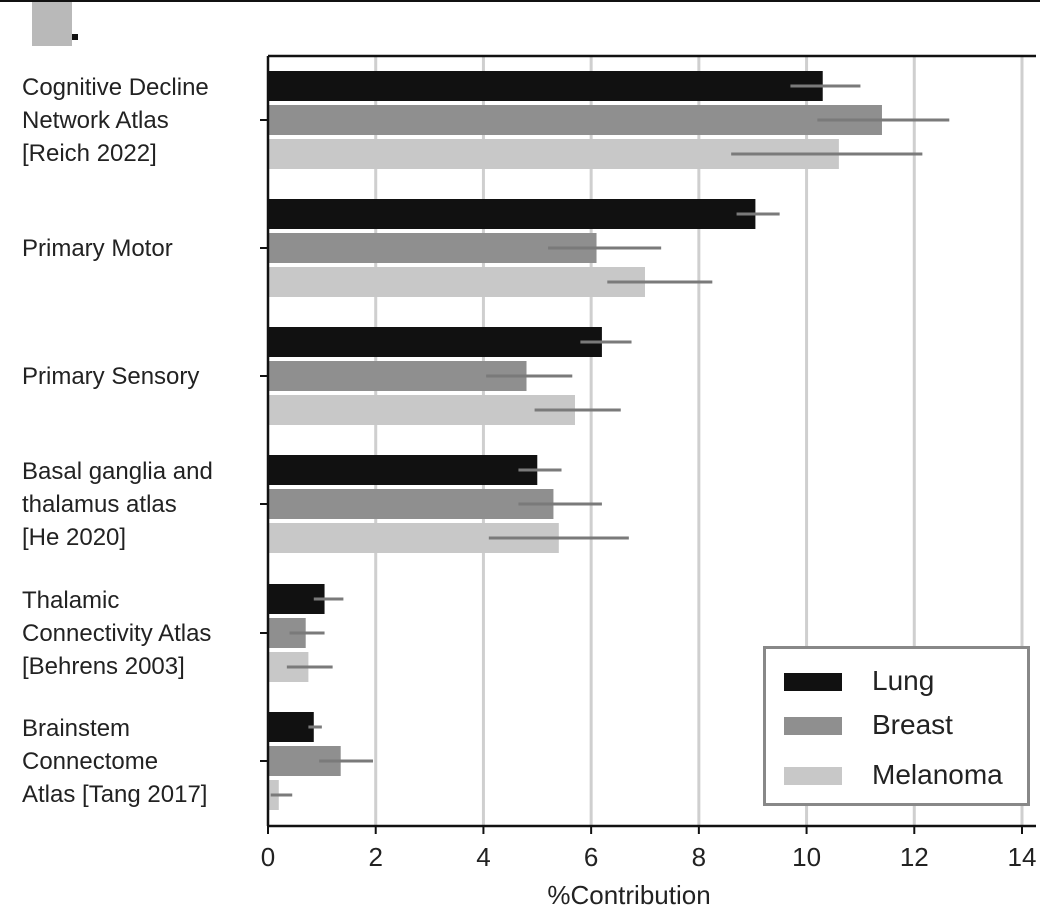 The width and height of the screenshot is (1040, 907). I want to click on x-tick-label: 12, so click(914, 857).